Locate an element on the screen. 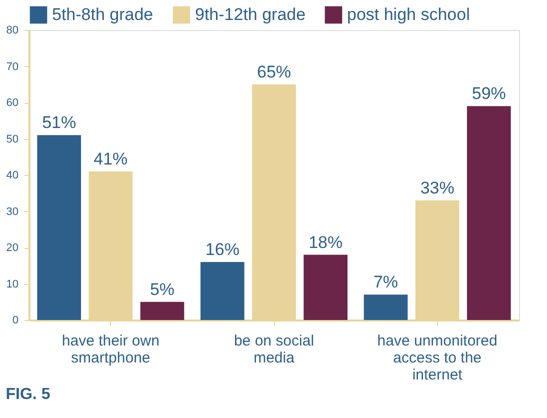 This screenshot has width=547, height=418. legend-label: 9th-12th grade is located at coordinates (250, 14).